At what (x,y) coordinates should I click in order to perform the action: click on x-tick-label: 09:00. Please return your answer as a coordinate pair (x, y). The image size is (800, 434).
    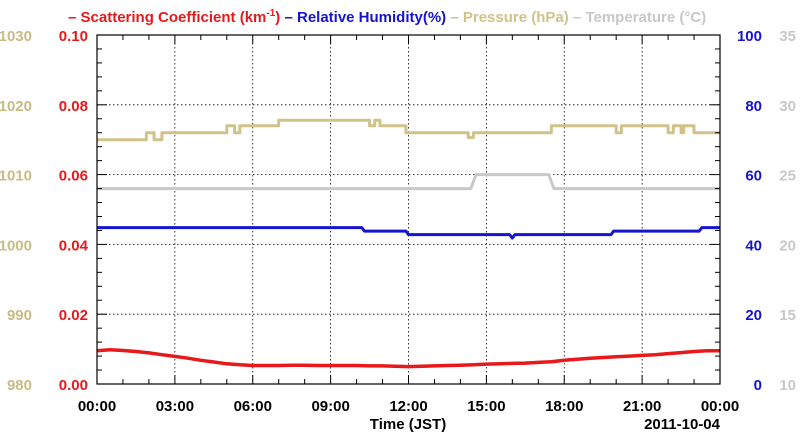
    Looking at the image, I should click on (330, 406).